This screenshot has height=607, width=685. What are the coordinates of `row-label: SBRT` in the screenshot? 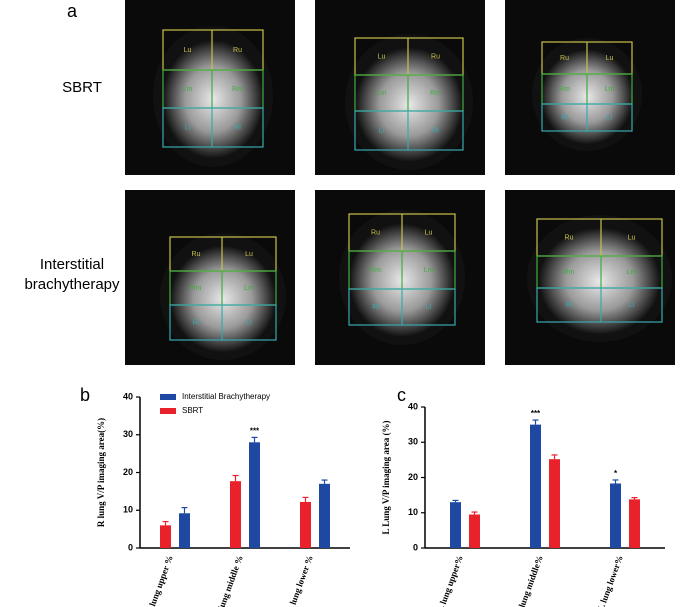 It's located at (82, 87).